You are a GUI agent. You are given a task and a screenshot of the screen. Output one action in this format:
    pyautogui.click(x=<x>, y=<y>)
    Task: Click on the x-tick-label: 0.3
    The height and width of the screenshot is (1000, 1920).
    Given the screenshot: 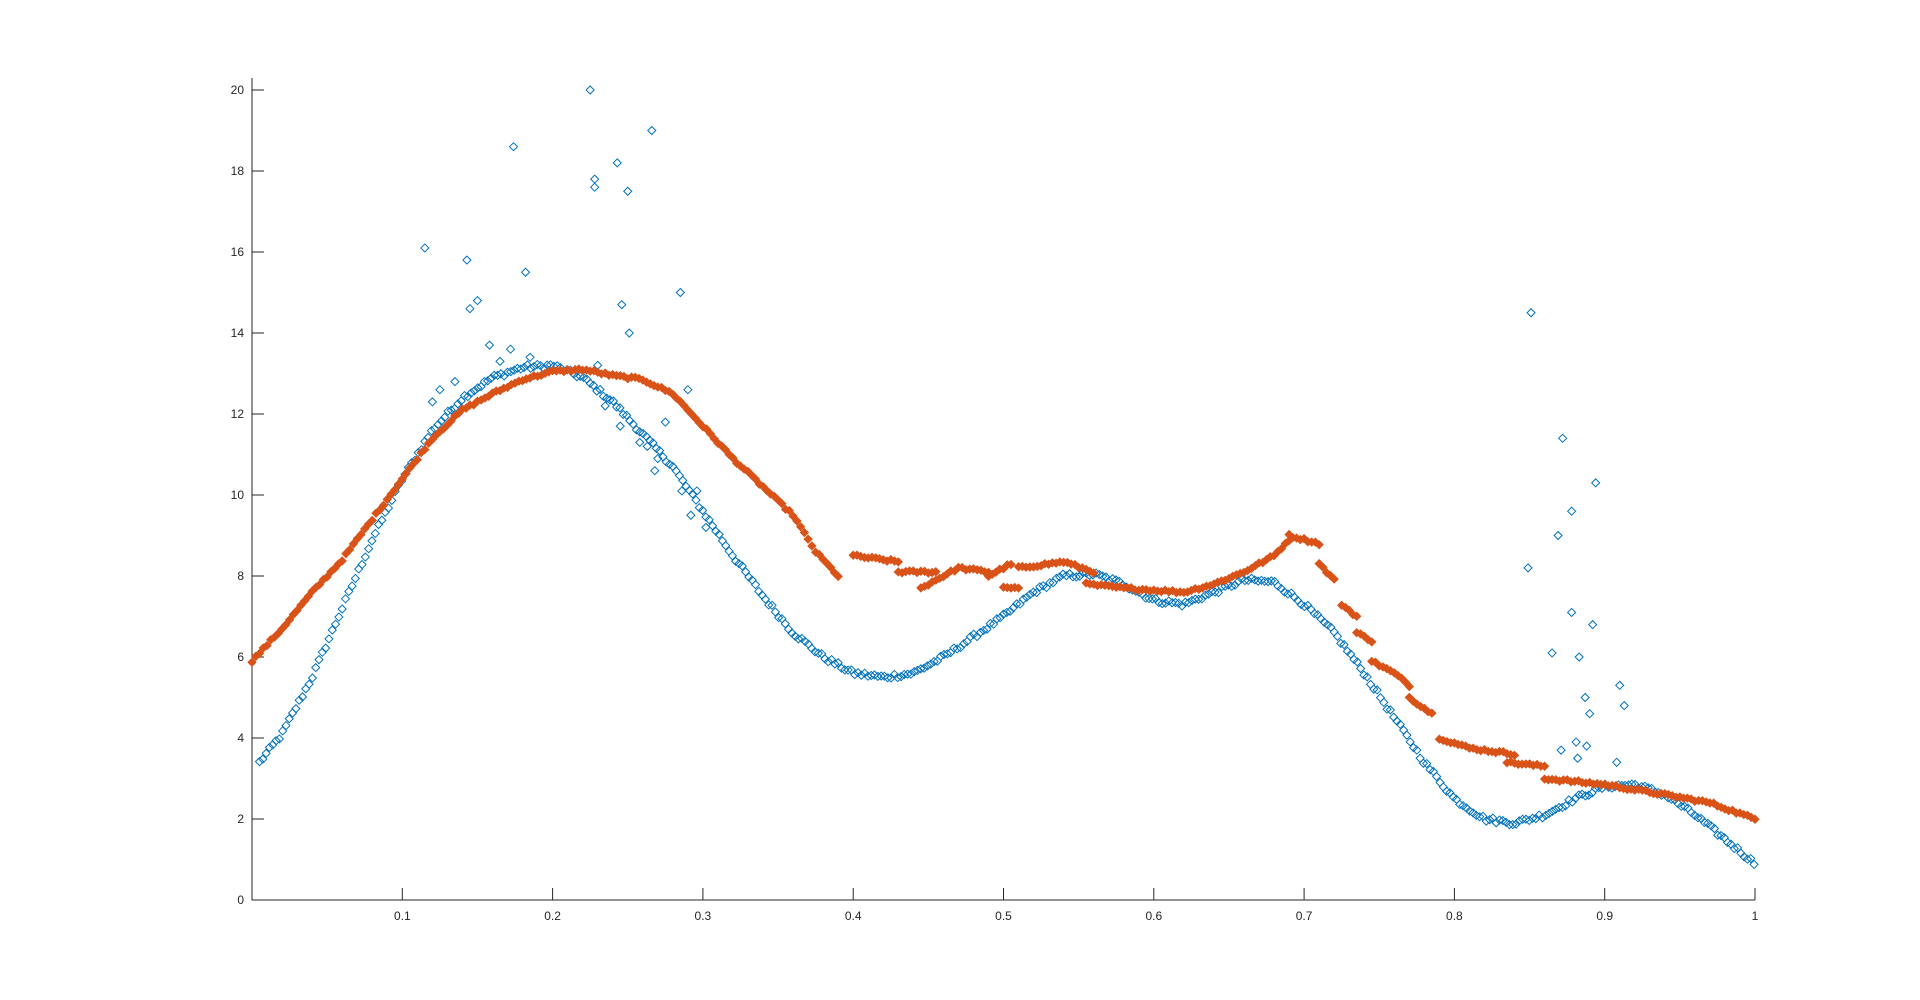 What is the action you would take?
    pyautogui.click(x=703, y=916)
    